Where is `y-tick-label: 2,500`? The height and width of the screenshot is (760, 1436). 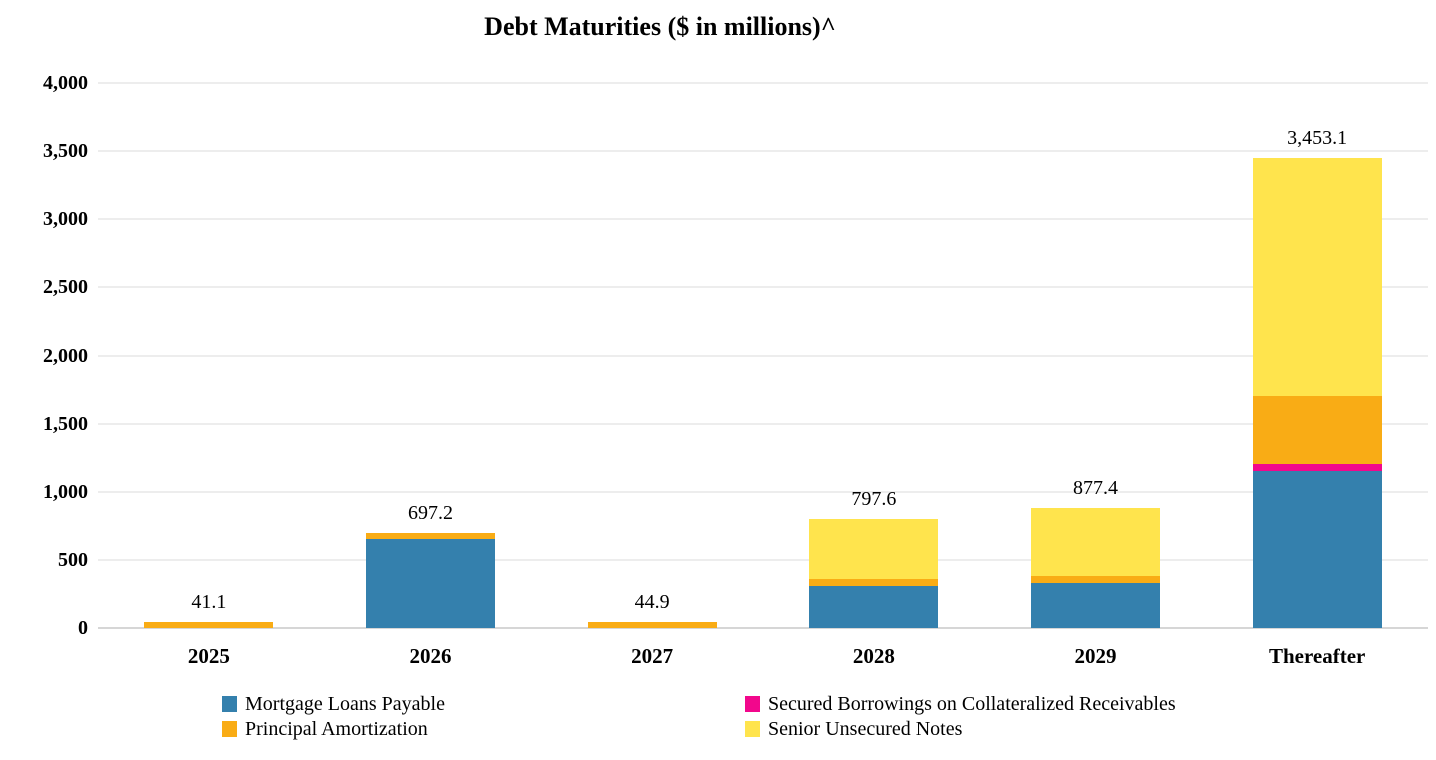
y-tick-label: 2,500 is located at coordinates (65, 287).